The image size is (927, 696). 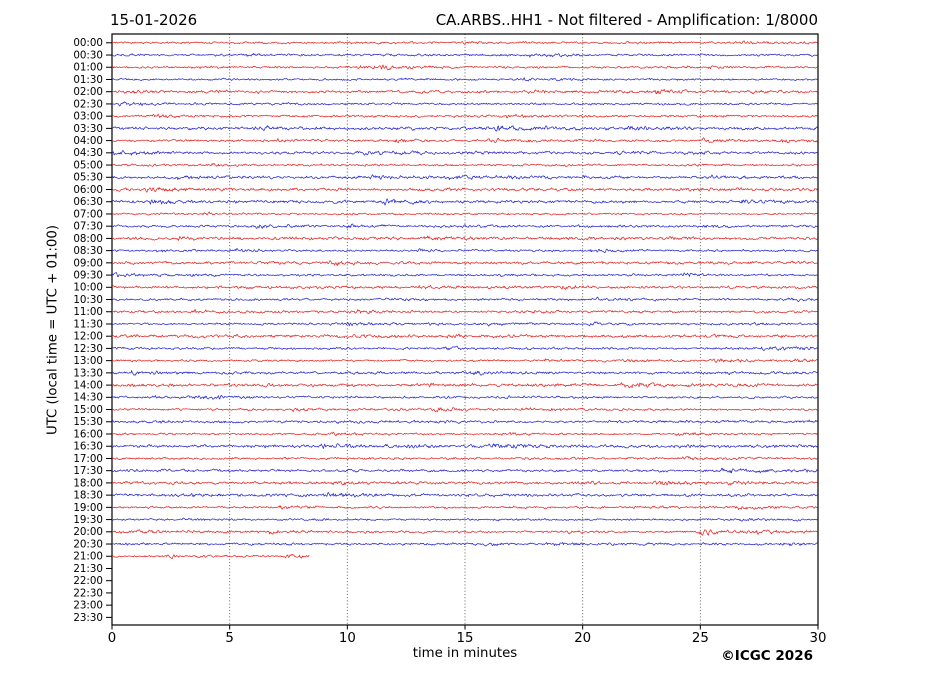 What do you see at coordinates (767, 656) in the screenshot?
I see `copyright-text: ©ICGC 2026` at bounding box center [767, 656].